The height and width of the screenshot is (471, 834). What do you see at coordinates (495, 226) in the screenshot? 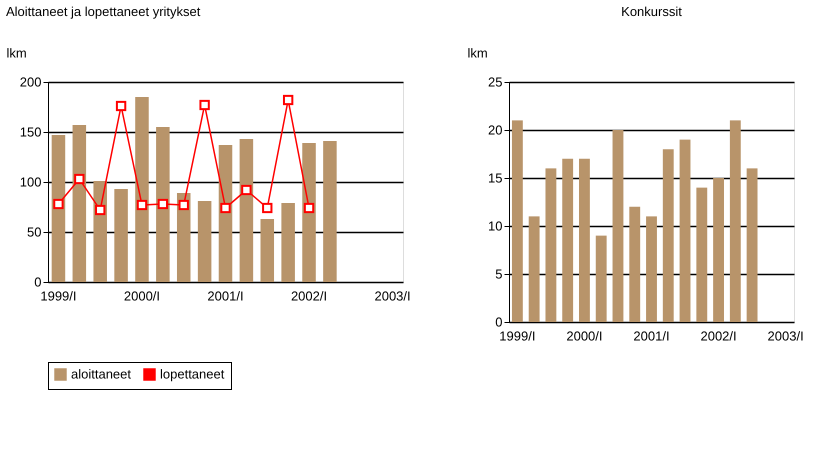
I see `y-tick-label: 10` at bounding box center [495, 226].